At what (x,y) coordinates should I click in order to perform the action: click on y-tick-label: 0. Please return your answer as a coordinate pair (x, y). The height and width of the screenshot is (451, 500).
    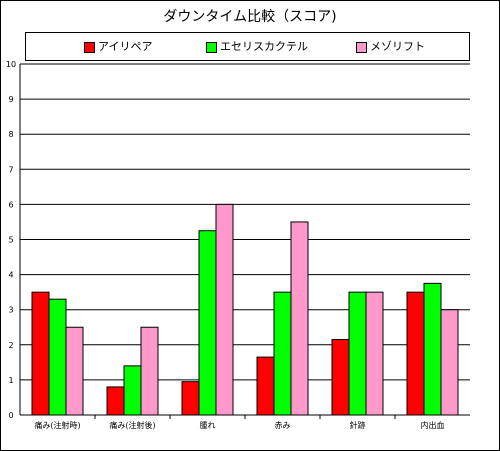
    Looking at the image, I should click on (10, 415).